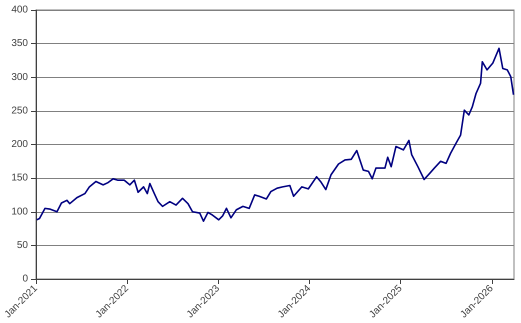 This screenshot has width=521, height=323. Describe the element at coordinates (19, 212) in the screenshot. I see `y-tick-label: 100` at that location.